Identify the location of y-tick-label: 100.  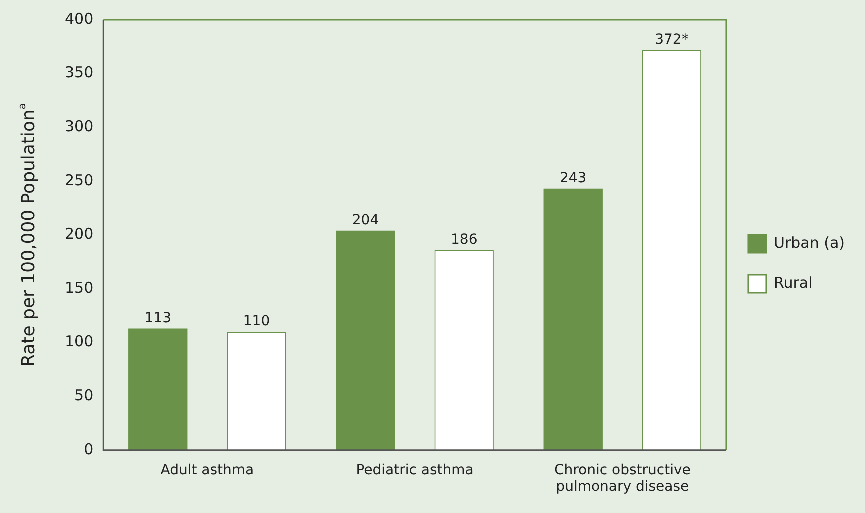
(79, 341).